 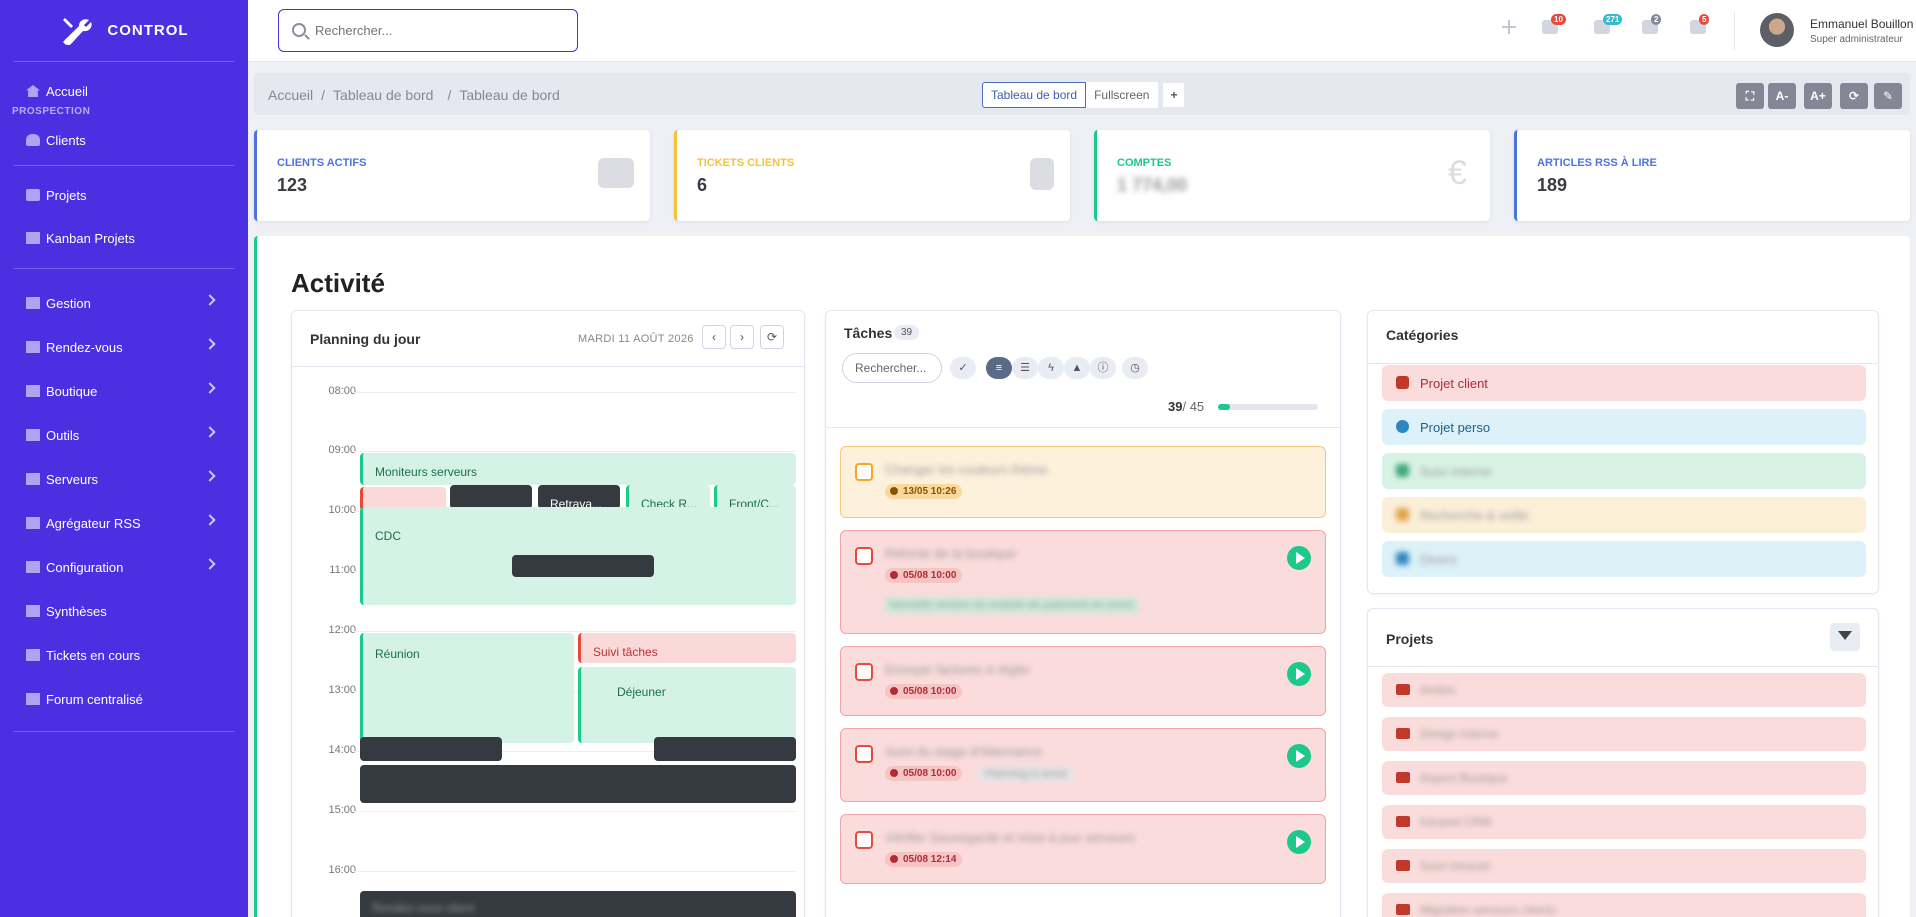 I want to click on next-day-button: ›, so click(x=742, y=337).